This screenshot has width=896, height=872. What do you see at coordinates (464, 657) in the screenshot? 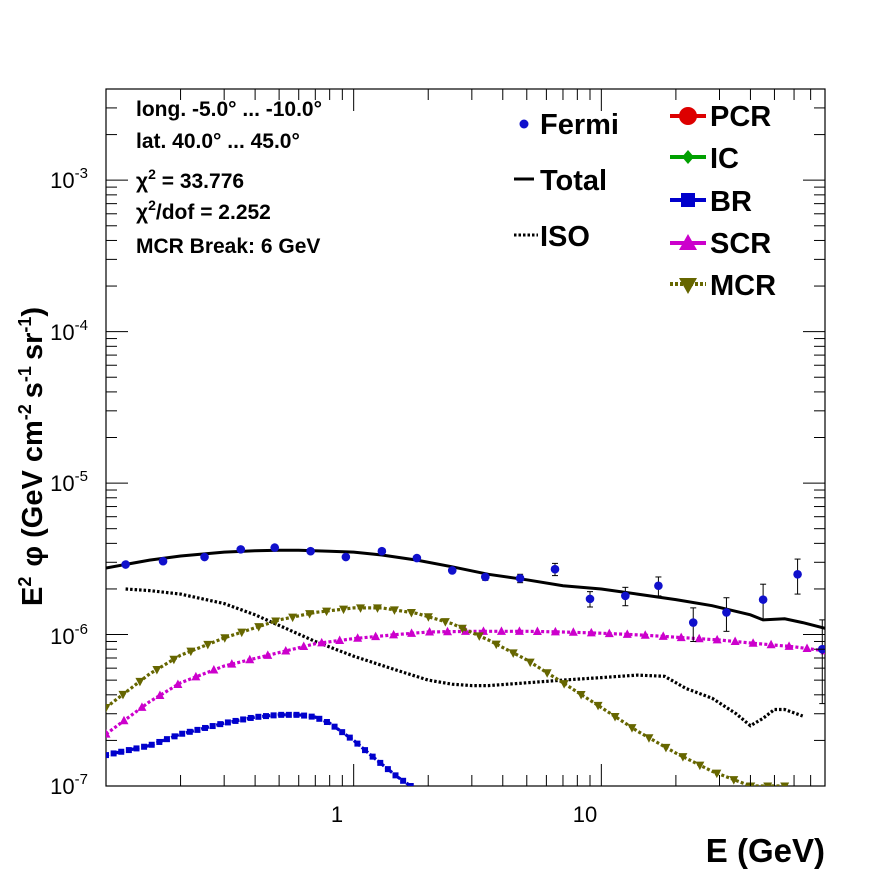
I see `series-iso-line` at bounding box center [464, 657].